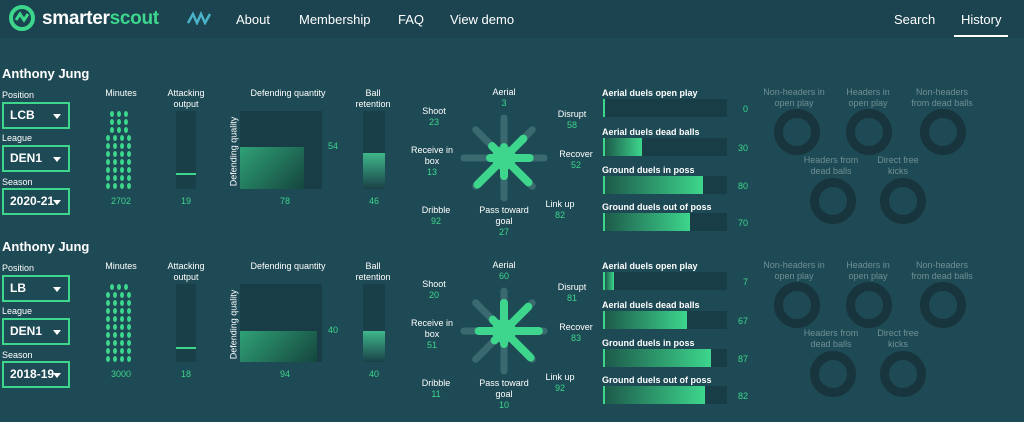  What do you see at coordinates (745, 282) in the screenshot?
I see `duel-open-value: 7` at bounding box center [745, 282].